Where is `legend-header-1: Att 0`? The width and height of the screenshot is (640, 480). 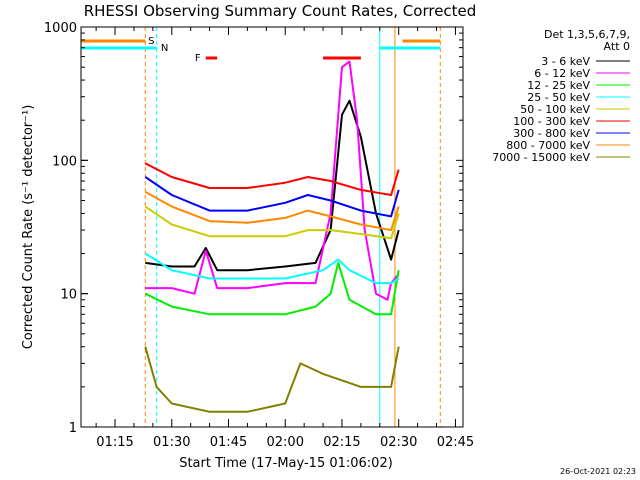
legend-header-1: Att 0 is located at coordinates (617, 46).